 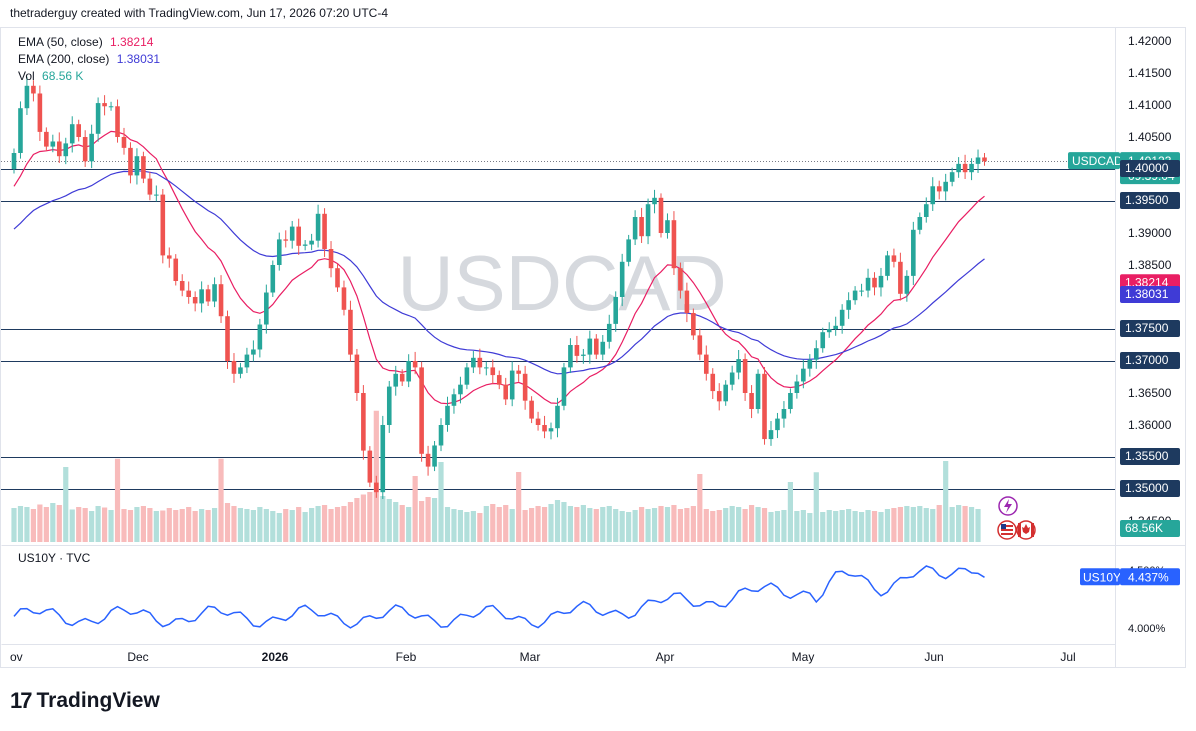 What do you see at coordinates (665, 657) in the screenshot?
I see `time-axis-label: Apr` at bounding box center [665, 657].